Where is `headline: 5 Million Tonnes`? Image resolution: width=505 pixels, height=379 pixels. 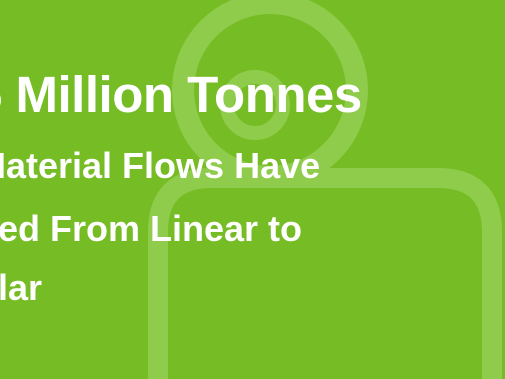 headline: 5 Million Tonnes is located at coordinates (181, 94).